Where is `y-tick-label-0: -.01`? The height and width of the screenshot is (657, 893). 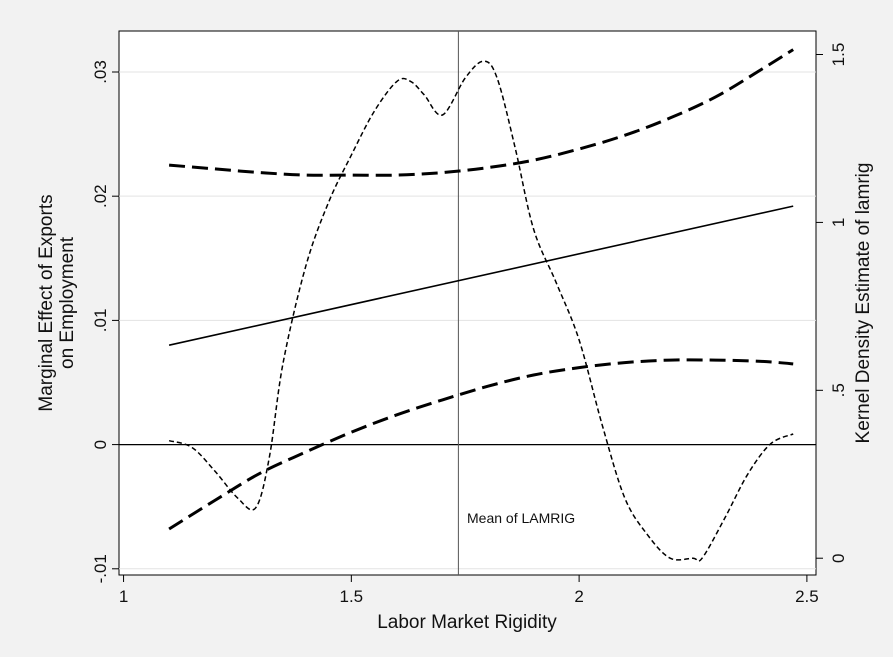 y-tick-label-0: -.01 is located at coordinates (100, 568).